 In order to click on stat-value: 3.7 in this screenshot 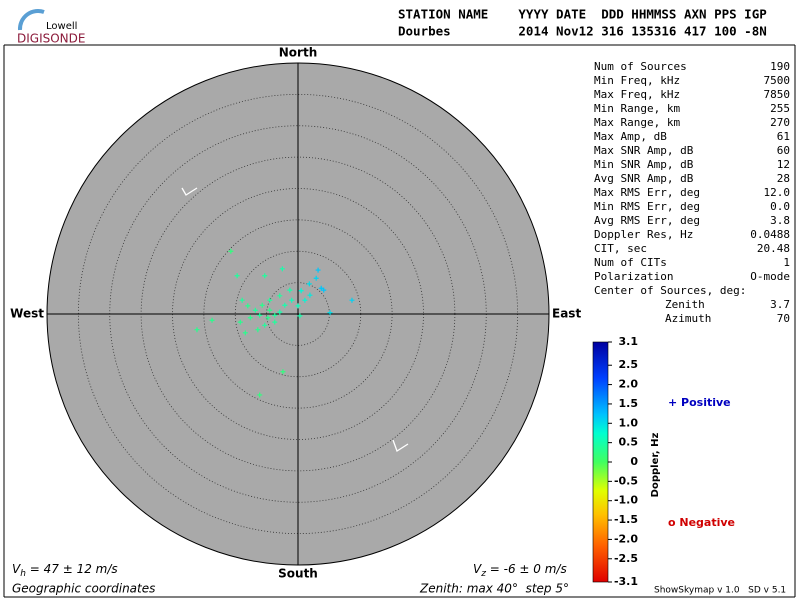, I will do `click(780, 304)`.